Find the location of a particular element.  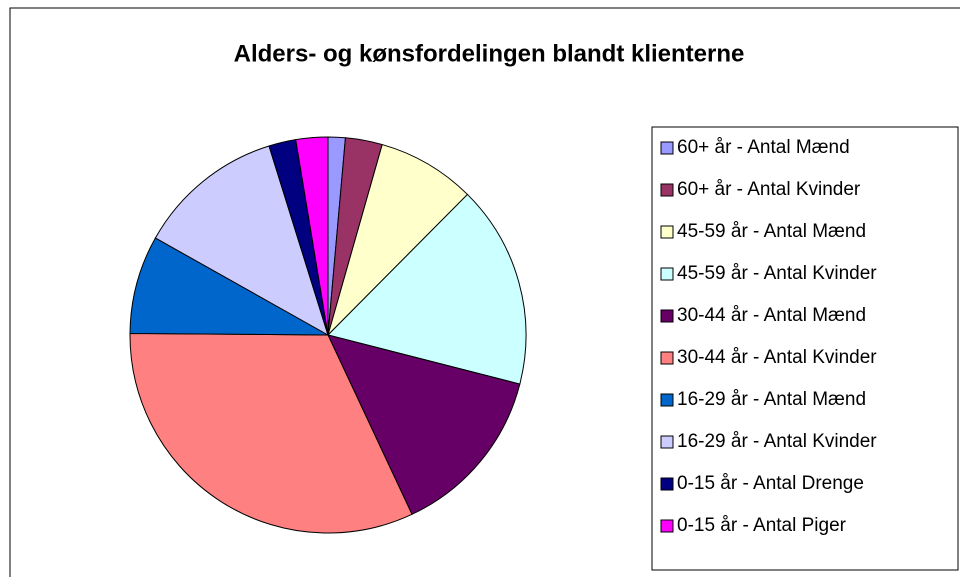

legend-label: 60+ år - Antal Kvinder is located at coordinates (769, 189).